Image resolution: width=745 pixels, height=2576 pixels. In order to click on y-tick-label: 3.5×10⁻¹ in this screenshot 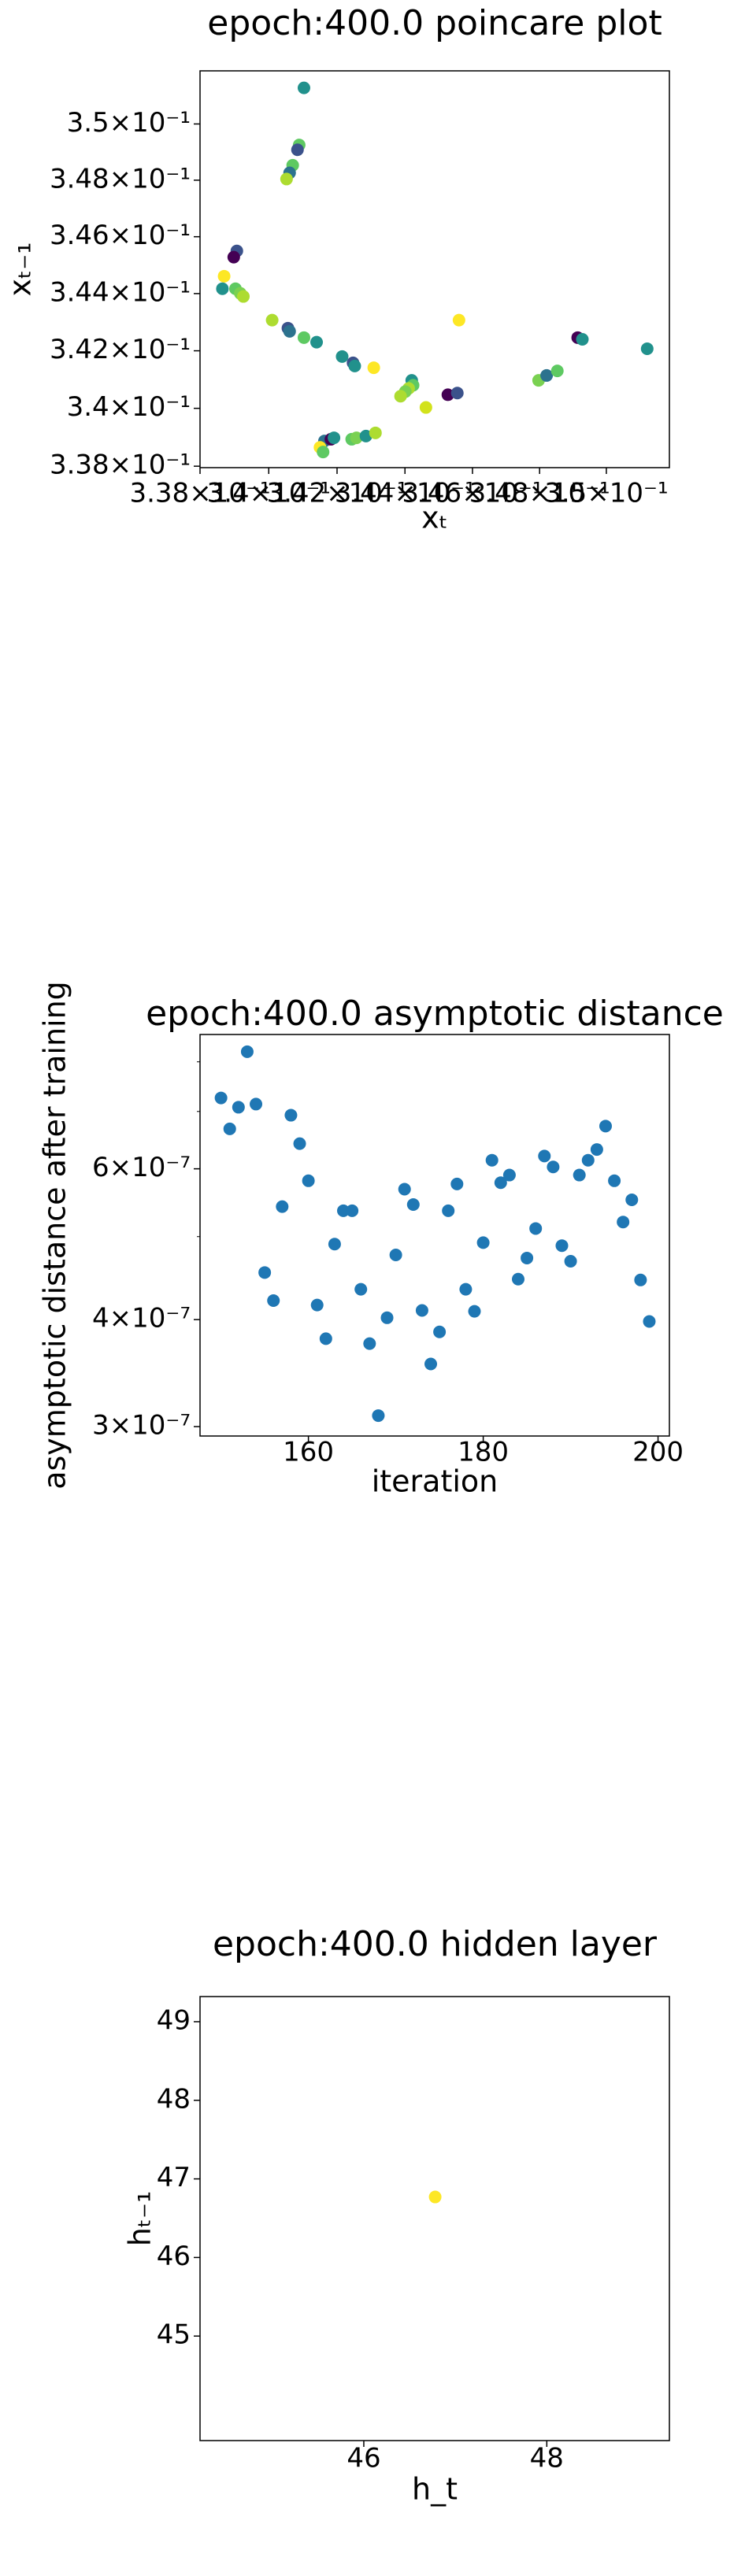, I will do `click(129, 123)`.